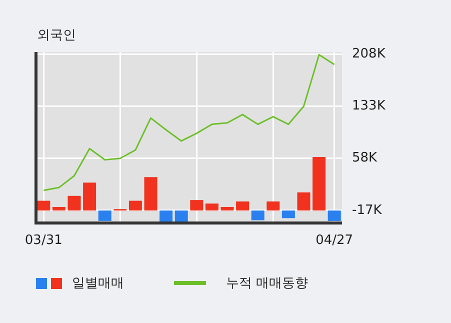 The image size is (451, 323). Describe the element at coordinates (267, 283) in the screenshot. I see `legend-label: 누적 매매동향` at that location.